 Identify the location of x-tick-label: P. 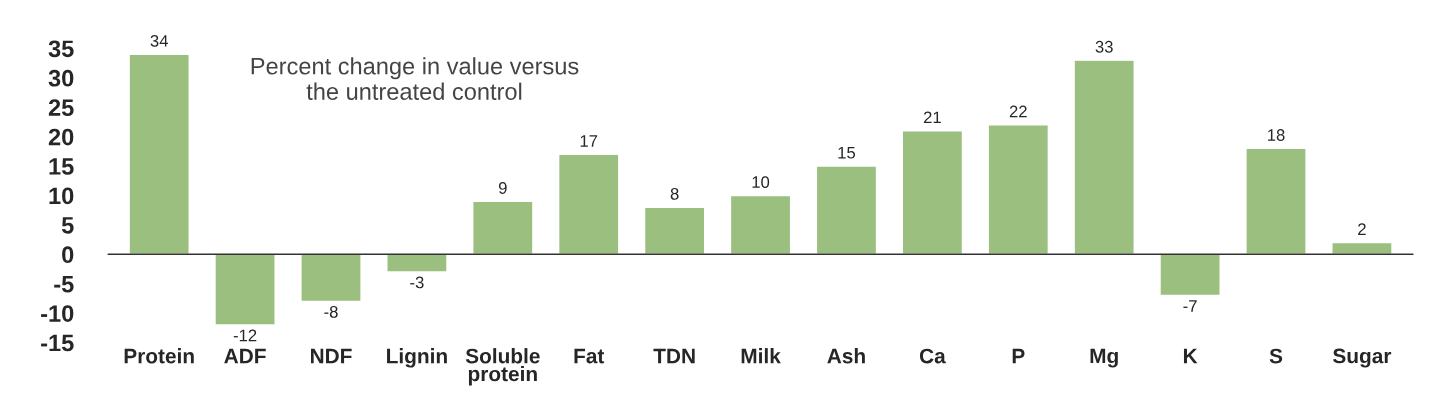
(1018, 356).